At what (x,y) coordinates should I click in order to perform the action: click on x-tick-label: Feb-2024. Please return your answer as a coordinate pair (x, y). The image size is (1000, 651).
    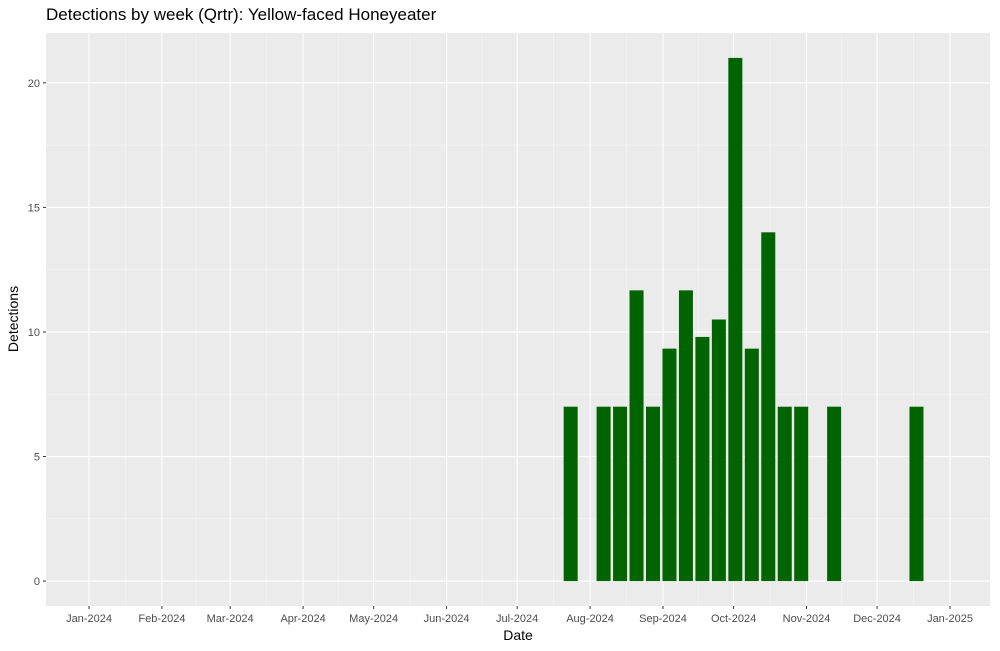
    Looking at the image, I should click on (161, 619).